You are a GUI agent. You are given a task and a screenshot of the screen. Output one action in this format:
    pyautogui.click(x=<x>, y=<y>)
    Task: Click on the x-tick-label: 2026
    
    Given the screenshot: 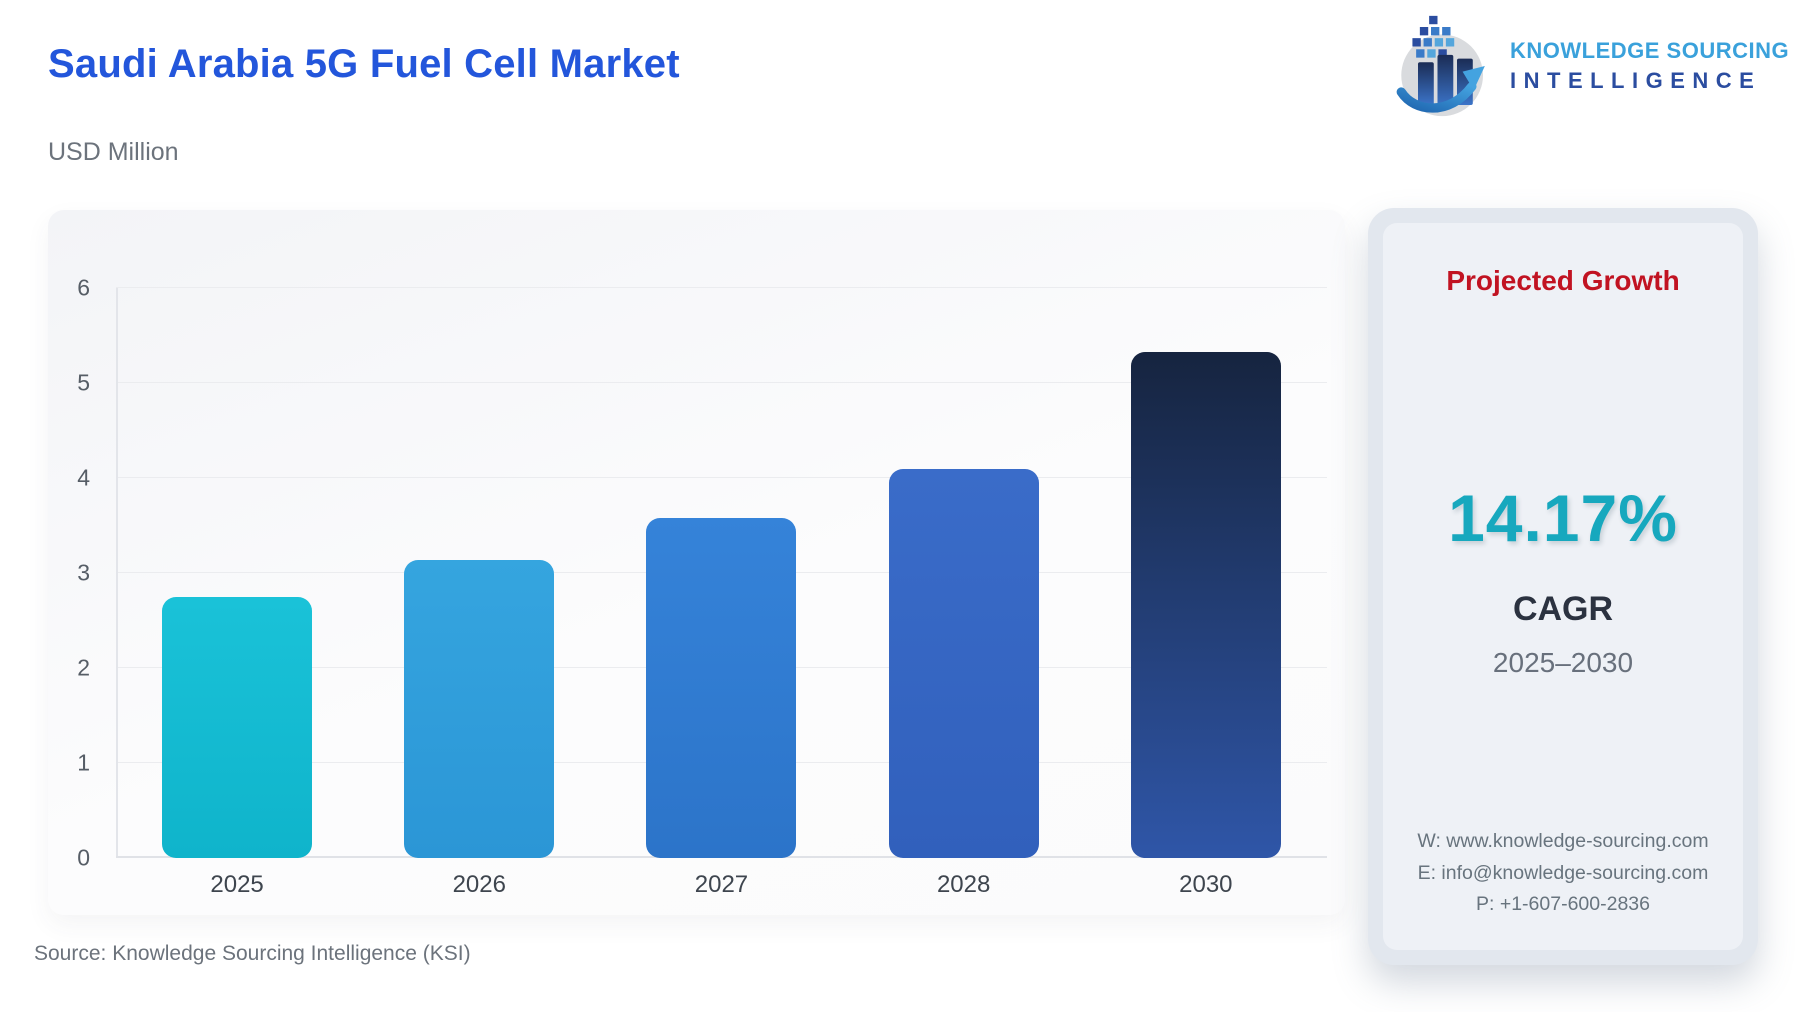 What is the action you would take?
    pyautogui.click(x=479, y=884)
    